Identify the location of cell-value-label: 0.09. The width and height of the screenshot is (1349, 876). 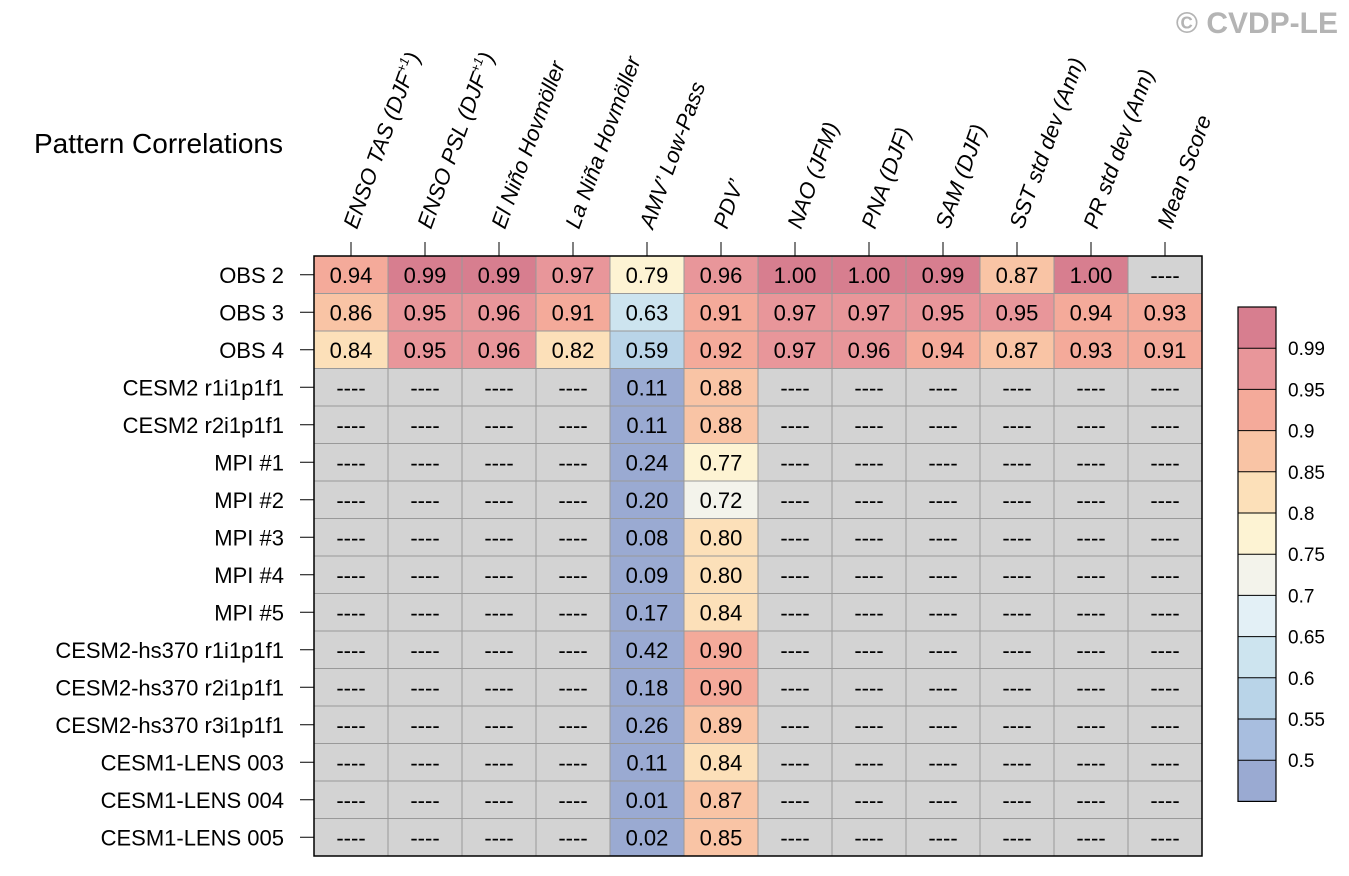
(647, 575).